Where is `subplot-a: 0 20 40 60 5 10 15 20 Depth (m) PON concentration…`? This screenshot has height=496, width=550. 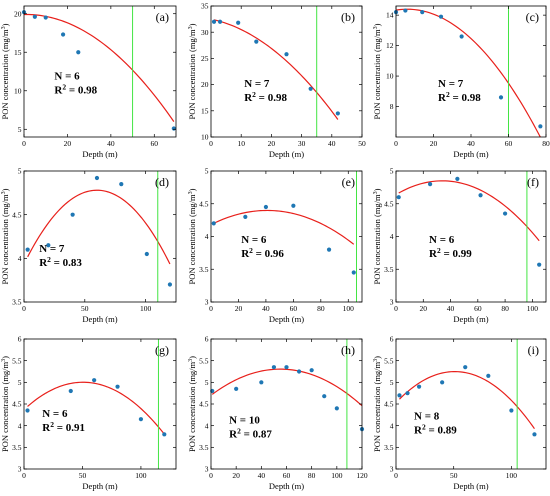
subplot-a: 0 20 40 60 5 10 15 20 Depth (m) PON concentration… is located at coordinates (88, 82).